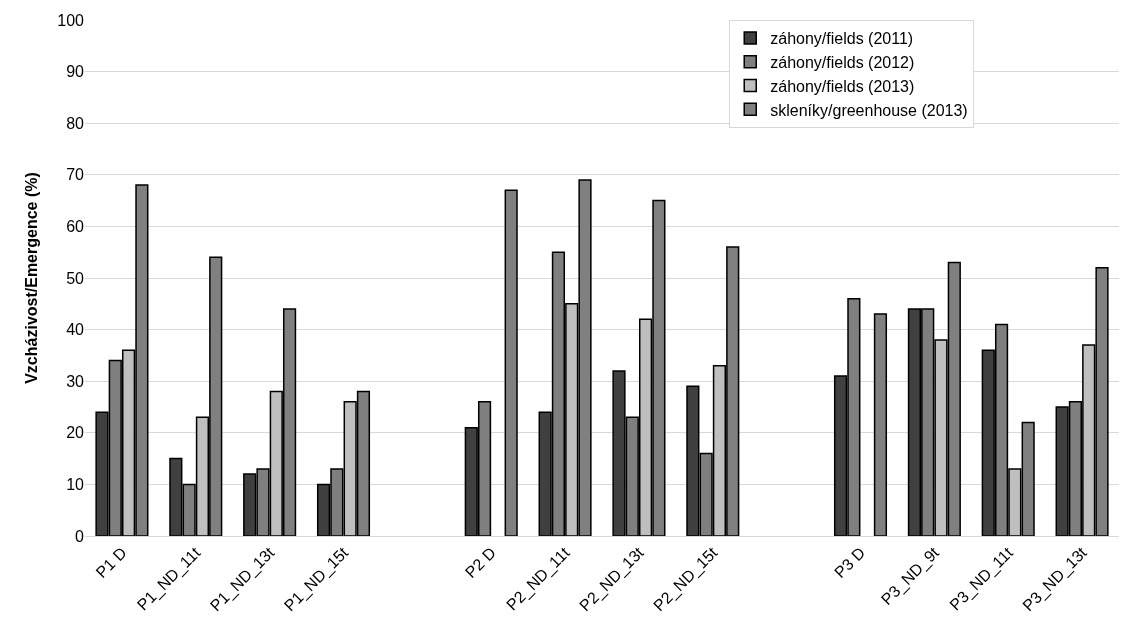 The height and width of the screenshot is (641, 1134). Describe the element at coordinates (75, 484) in the screenshot. I see `y-tick-label: 10` at that location.